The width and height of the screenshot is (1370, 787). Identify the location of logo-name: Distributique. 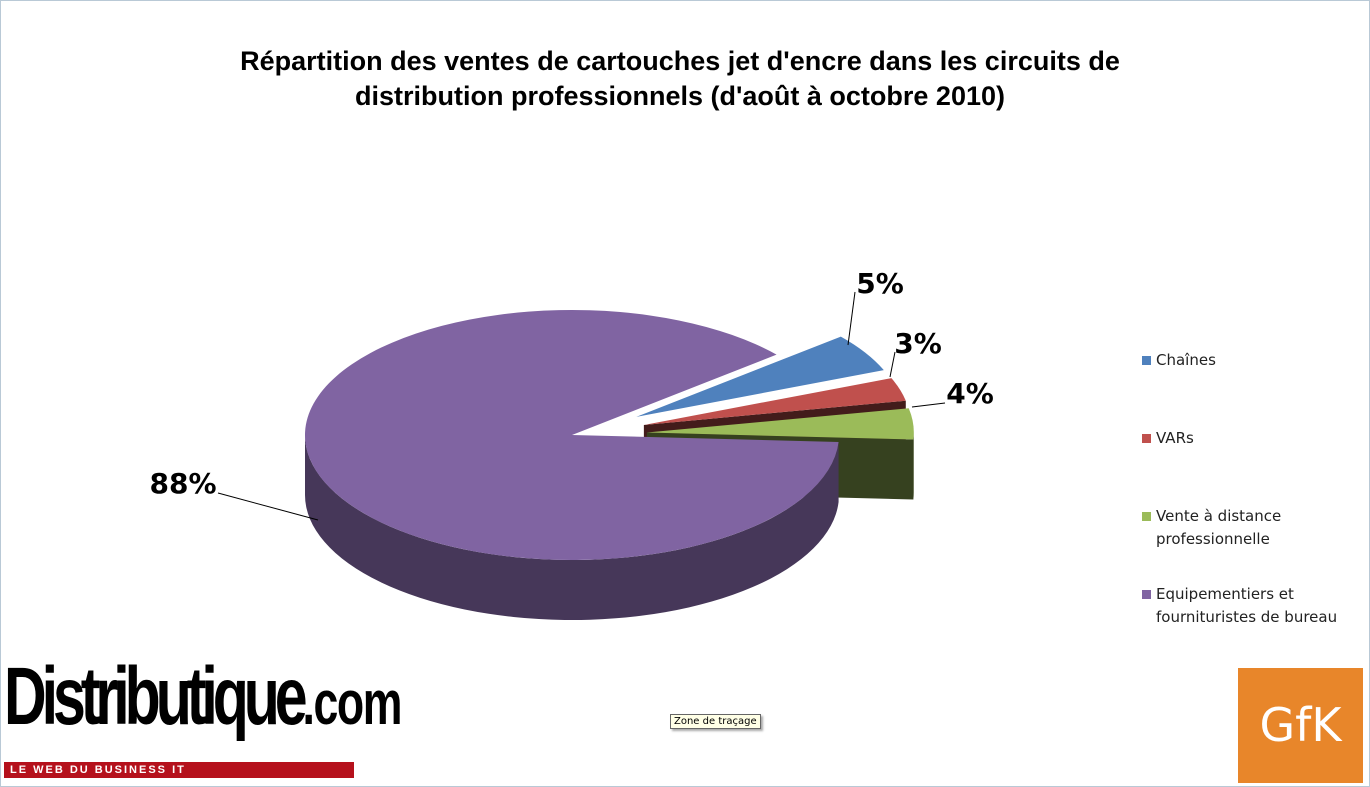
(156, 696).